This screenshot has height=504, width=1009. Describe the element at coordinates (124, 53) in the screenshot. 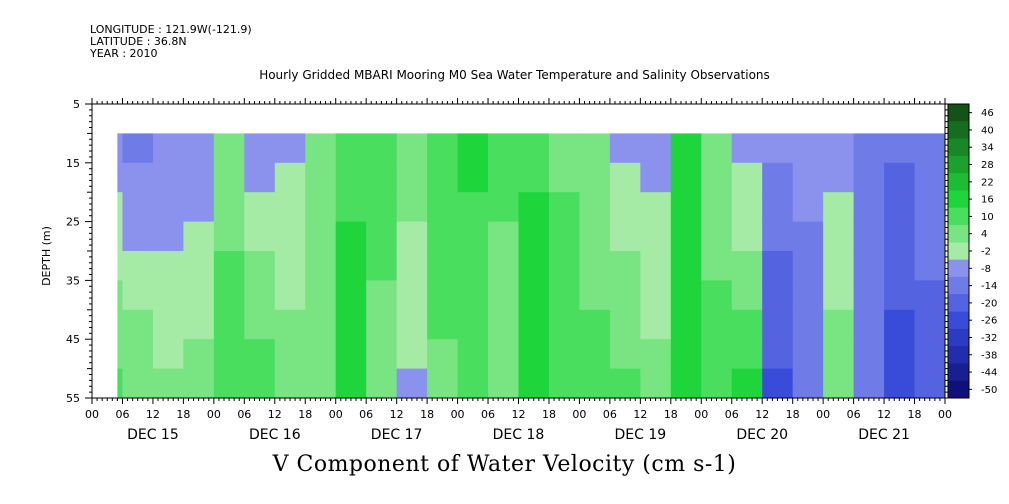

I see `year-label: YEAR : 2010` at that location.